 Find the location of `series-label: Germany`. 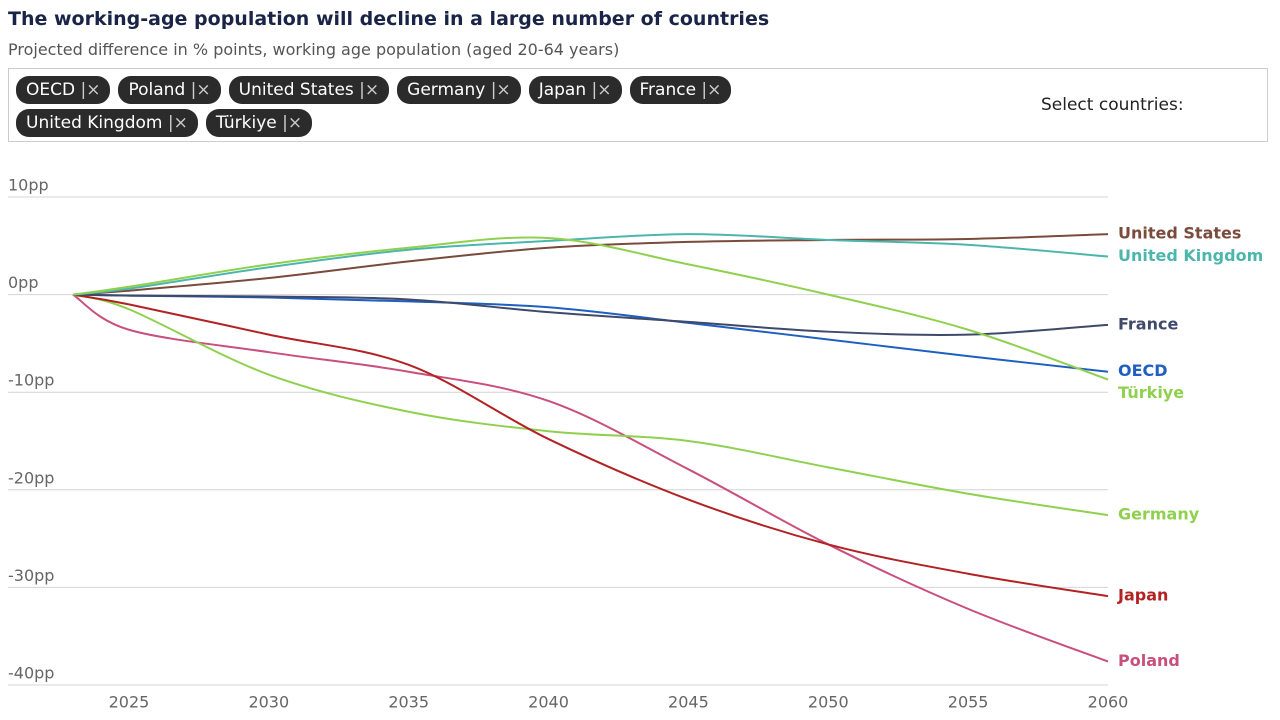

series-label: Germany is located at coordinates (1159, 514).